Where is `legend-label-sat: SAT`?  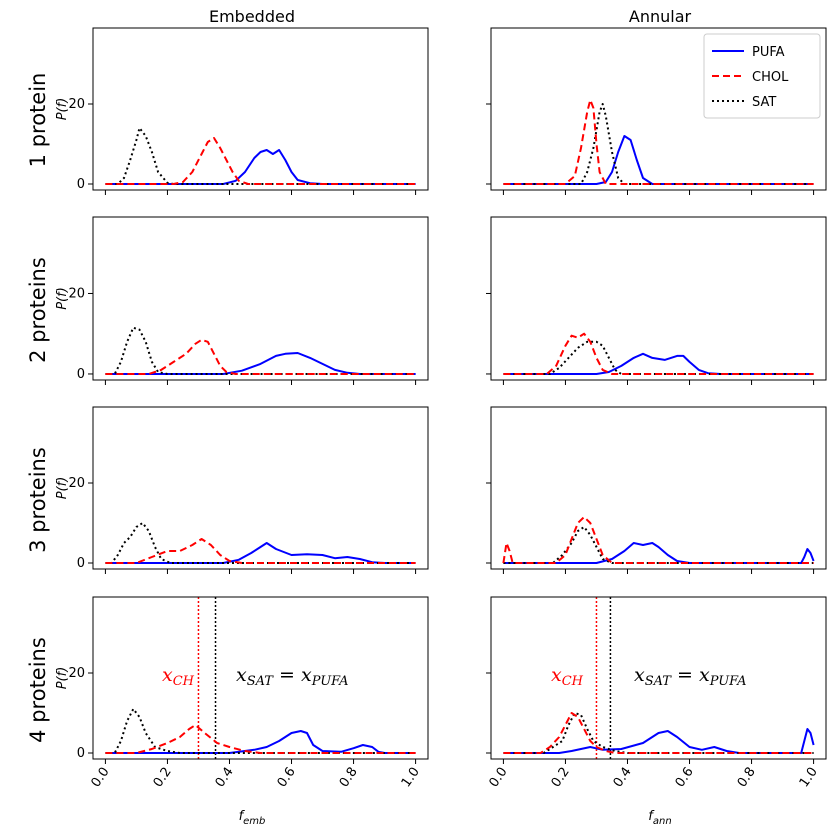
legend-label-sat: SAT is located at coordinates (764, 102).